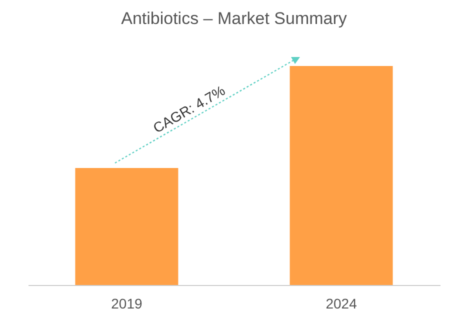 The height and width of the screenshot is (323, 454). Describe the element at coordinates (234, 18) in the screenshot. I see `chart-title: Antibiotics – Market Summary` at that location.